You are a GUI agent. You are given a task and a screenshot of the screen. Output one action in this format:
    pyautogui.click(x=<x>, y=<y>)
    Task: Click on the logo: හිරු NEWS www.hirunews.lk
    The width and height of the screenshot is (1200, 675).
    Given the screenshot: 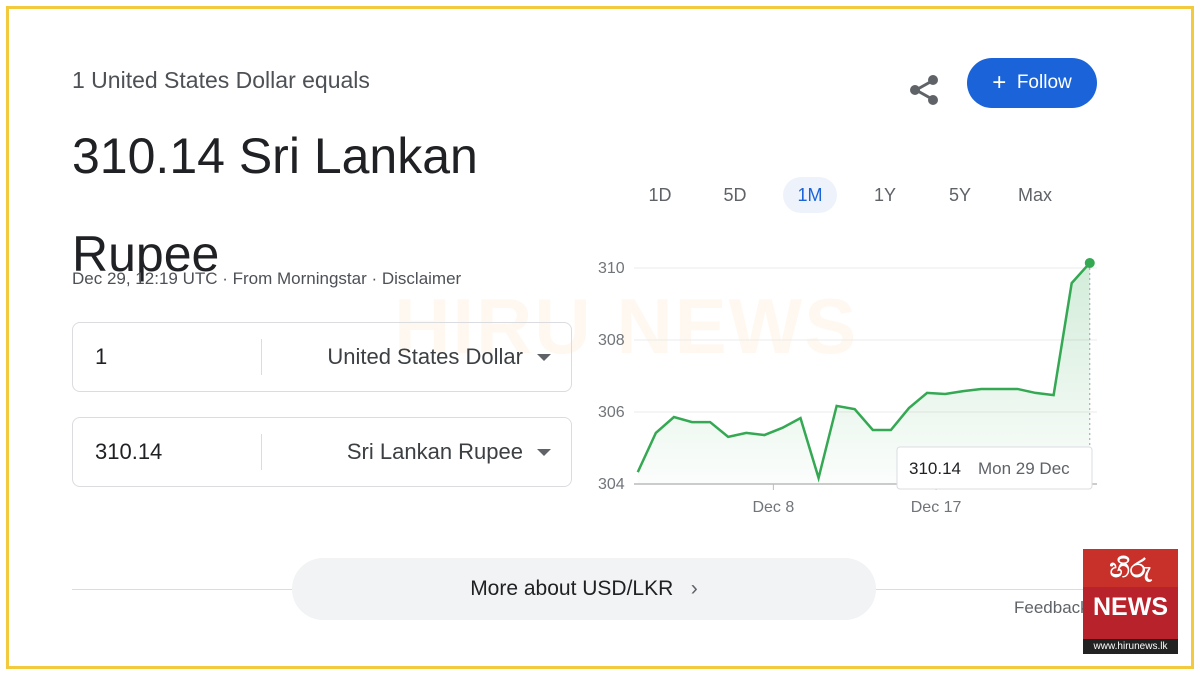 What is the action you would take?
    pyautogui.click(x=1130, y=601)
    